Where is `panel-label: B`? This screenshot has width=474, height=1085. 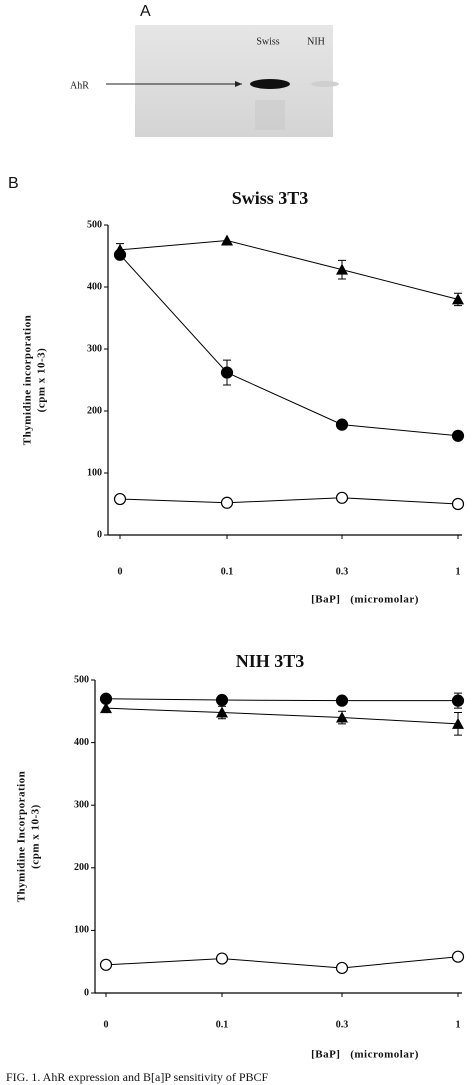 panel-label: B is located at coordinates (13, 183).